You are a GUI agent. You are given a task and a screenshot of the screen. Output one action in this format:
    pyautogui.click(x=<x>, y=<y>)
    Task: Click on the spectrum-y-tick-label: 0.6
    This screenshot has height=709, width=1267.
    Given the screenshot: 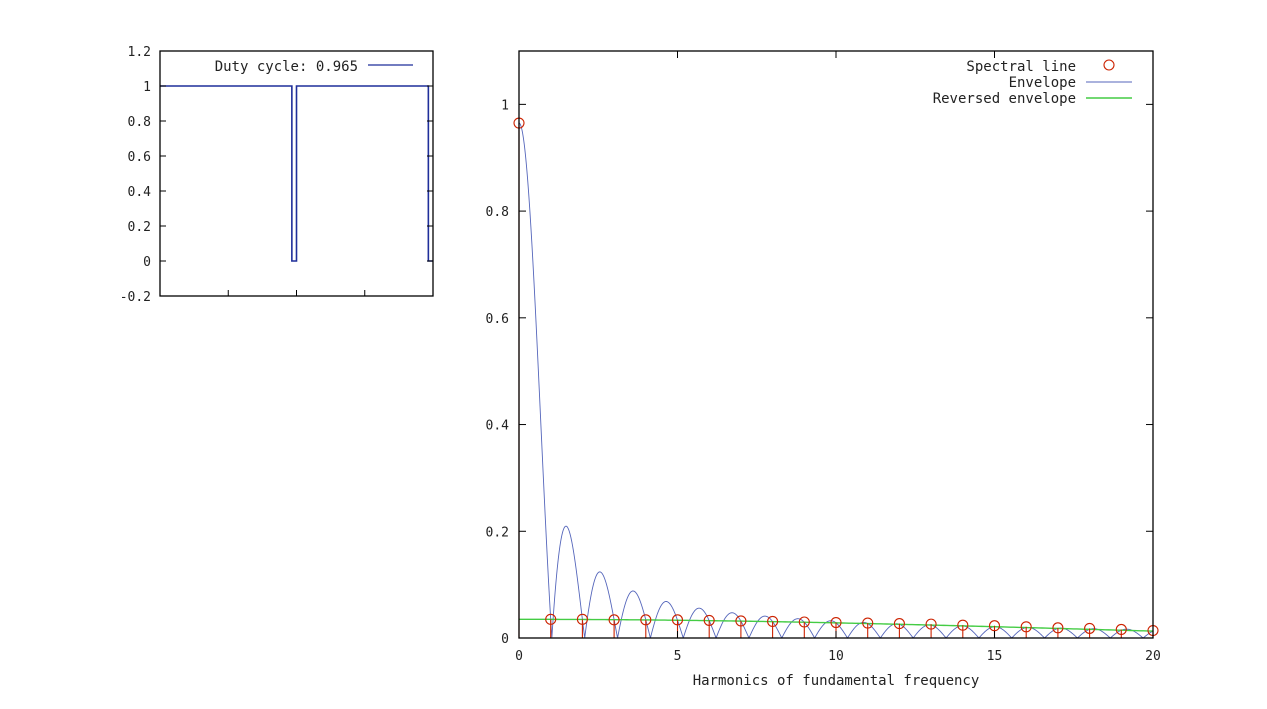 What is the action you would take?
    pyautogui.click(x=497, y=319)
    